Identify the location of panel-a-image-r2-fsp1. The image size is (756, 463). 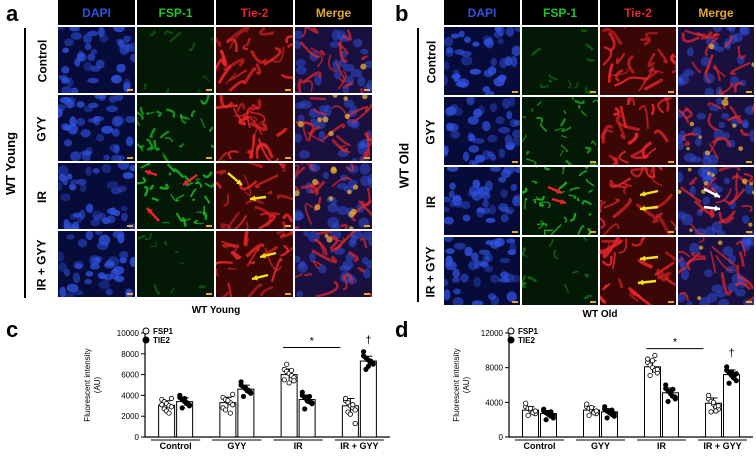
(175, 128).